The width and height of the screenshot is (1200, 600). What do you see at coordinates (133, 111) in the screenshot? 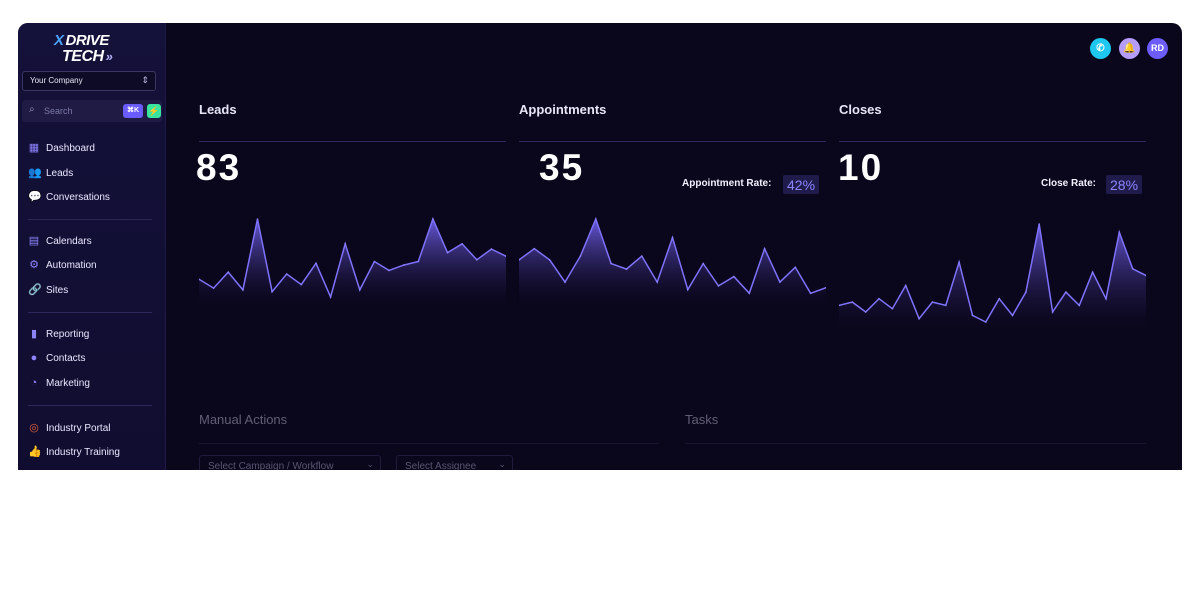
I see `shortcut-badge: ⌘K` at bounding box center [133, 111].